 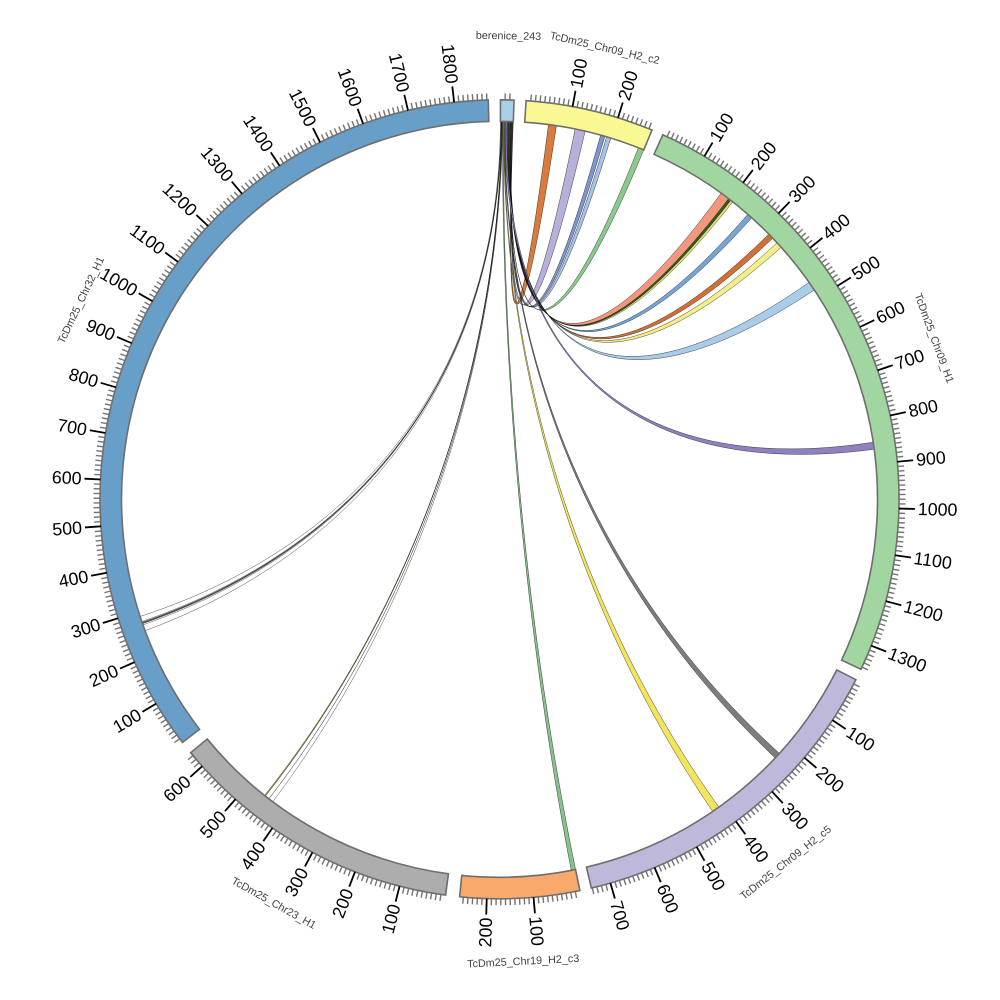 What do you see at coordinates (485, 932) in the screenshot?
I see `svg-text: 200` at bounding box center [485, 932].